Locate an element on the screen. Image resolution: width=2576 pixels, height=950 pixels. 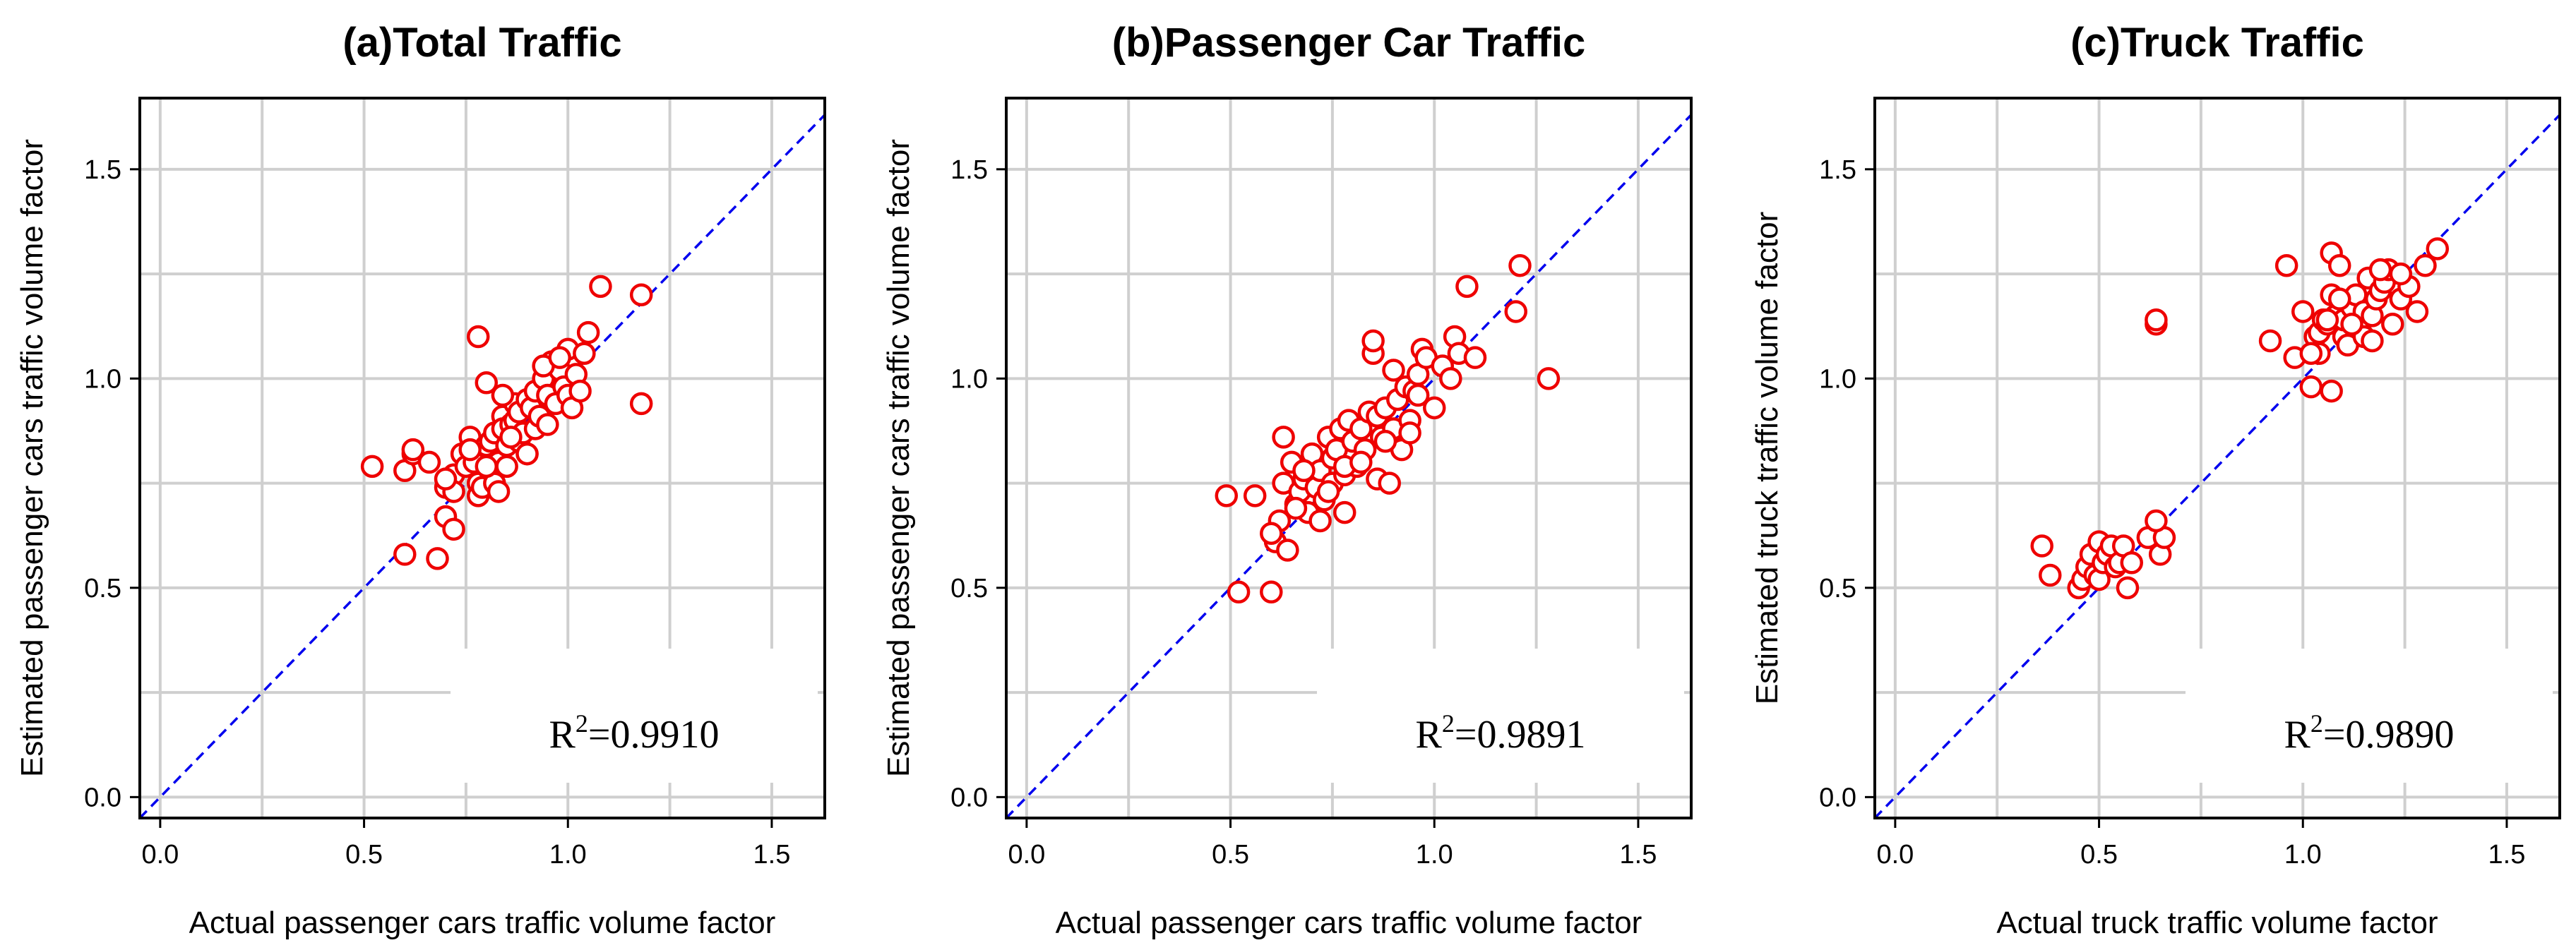
chart-title: (c)Truck Traffic is located at coordinates (2217, 43).